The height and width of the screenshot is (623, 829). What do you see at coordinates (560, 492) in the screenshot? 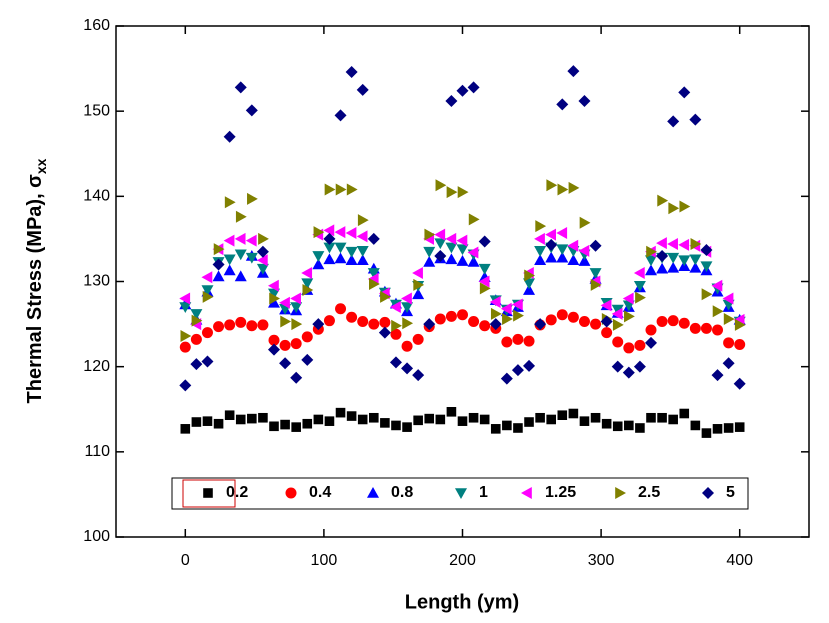
I see `legend-label: 1.25` at bounding box center [560, 492].